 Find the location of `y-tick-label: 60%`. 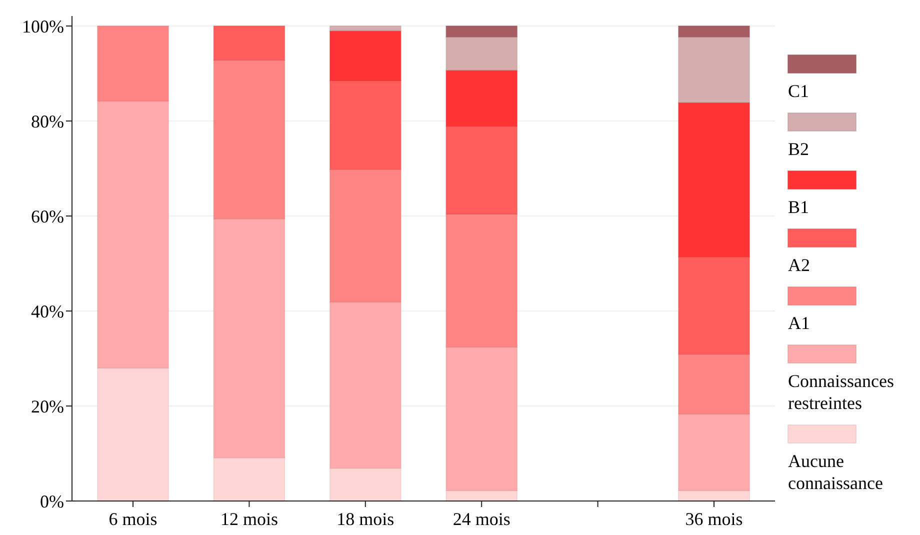

y-tick-label: 60% is located at coordinates (47, 216).